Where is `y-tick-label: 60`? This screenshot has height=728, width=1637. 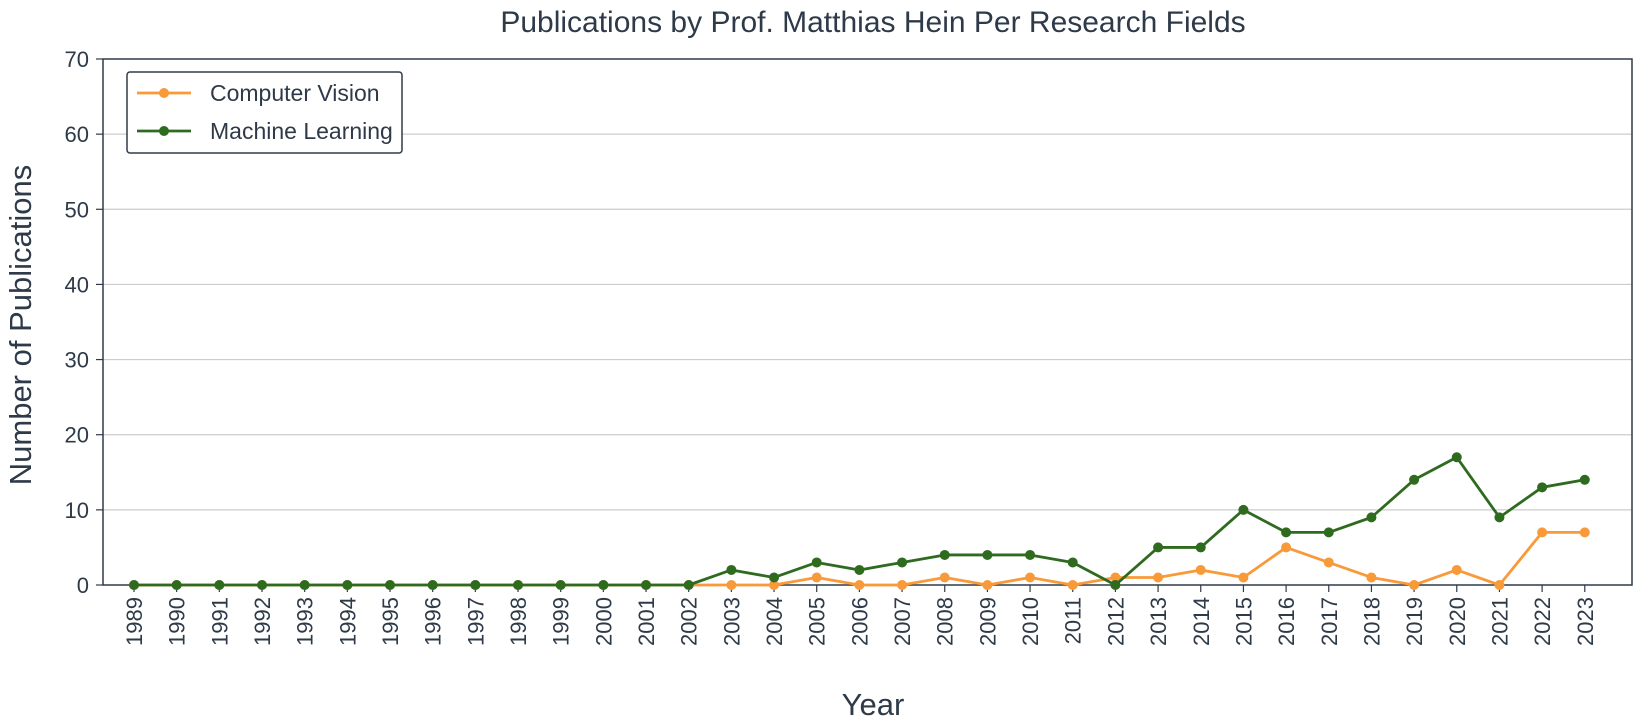 y-tick-label: 60 is located at coordinates (77, 134).